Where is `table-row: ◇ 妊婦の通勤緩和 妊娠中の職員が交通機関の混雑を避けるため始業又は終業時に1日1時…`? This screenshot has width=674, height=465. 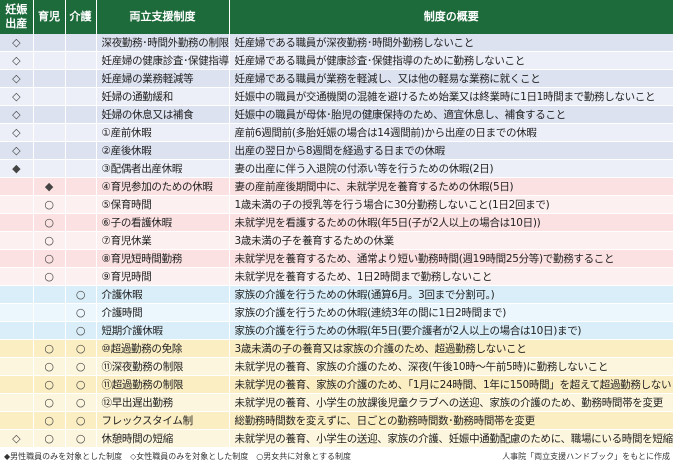
table-row: ◇ 妊婦の通勤緩和 妊娠中の職員が交通機関の混雑を避けるため始業又は終業時に1日1時… is located at coordinates (337, 96).